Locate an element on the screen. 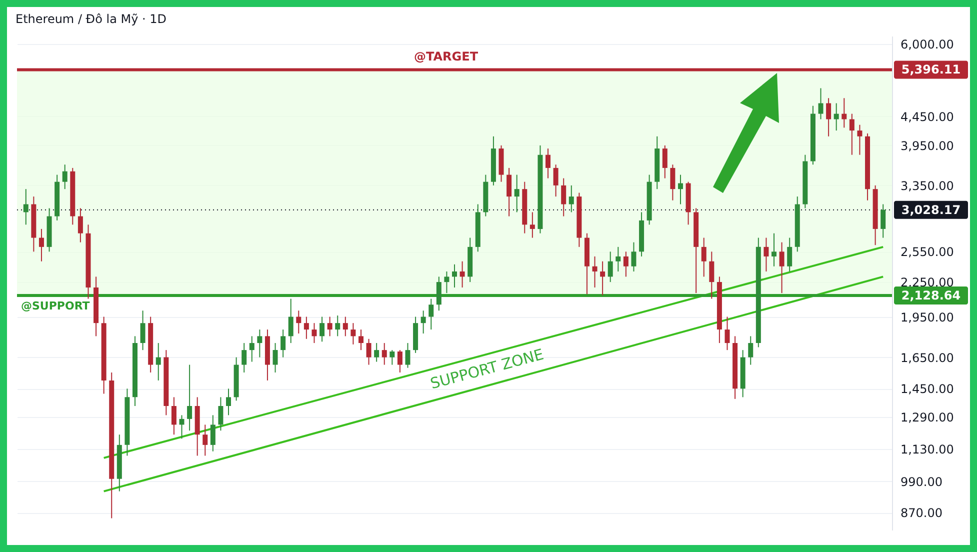 The width and height of the screenshot is (977, 552). y-tick-label: 3,950.00 is located at coordinates (927, 145).